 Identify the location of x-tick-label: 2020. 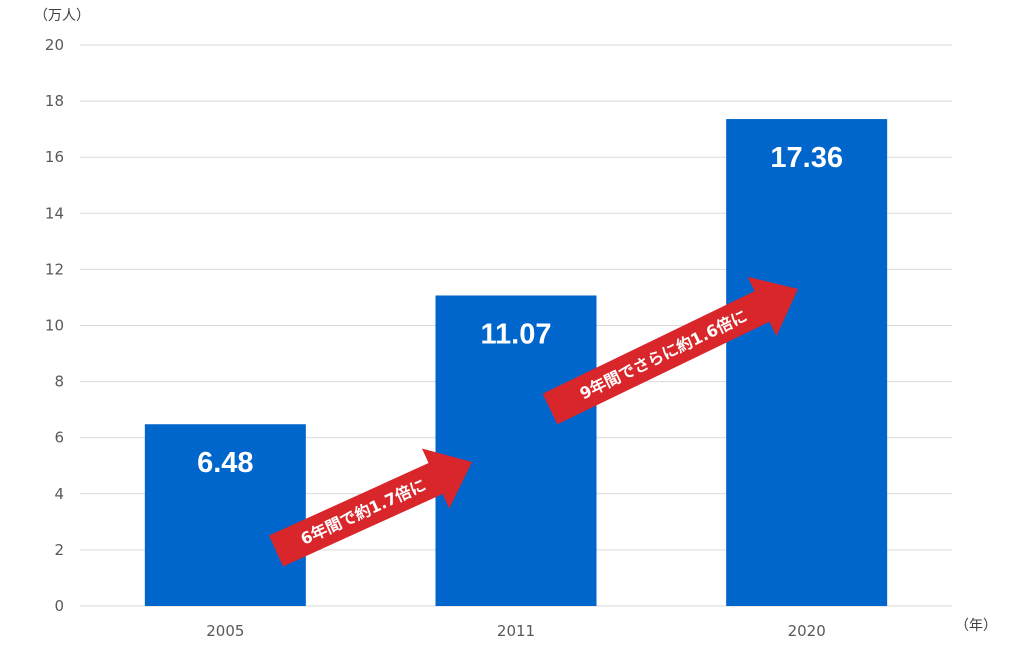
(807, 631).